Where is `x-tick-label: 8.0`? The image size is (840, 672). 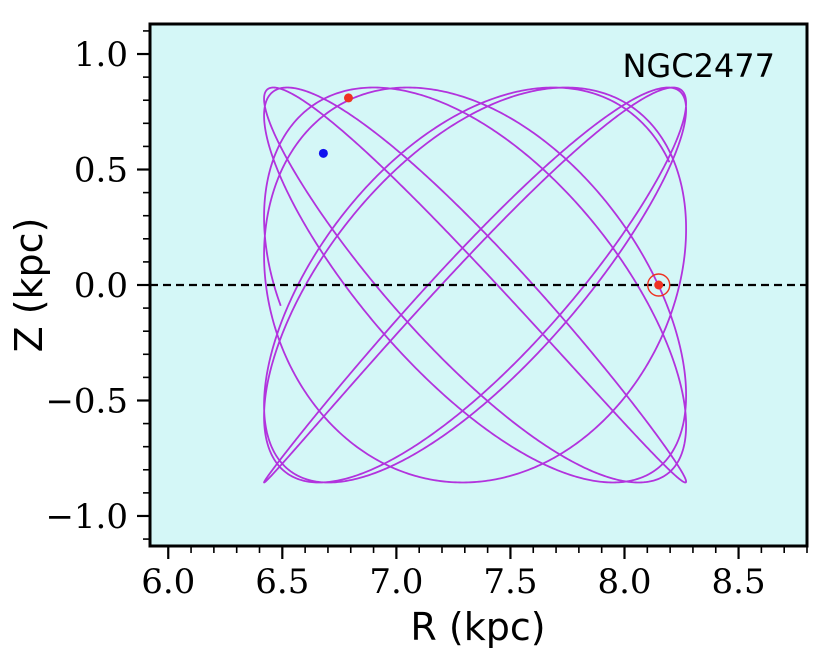 x-tick-label: 8.0 is located at coordinates (624, 582).